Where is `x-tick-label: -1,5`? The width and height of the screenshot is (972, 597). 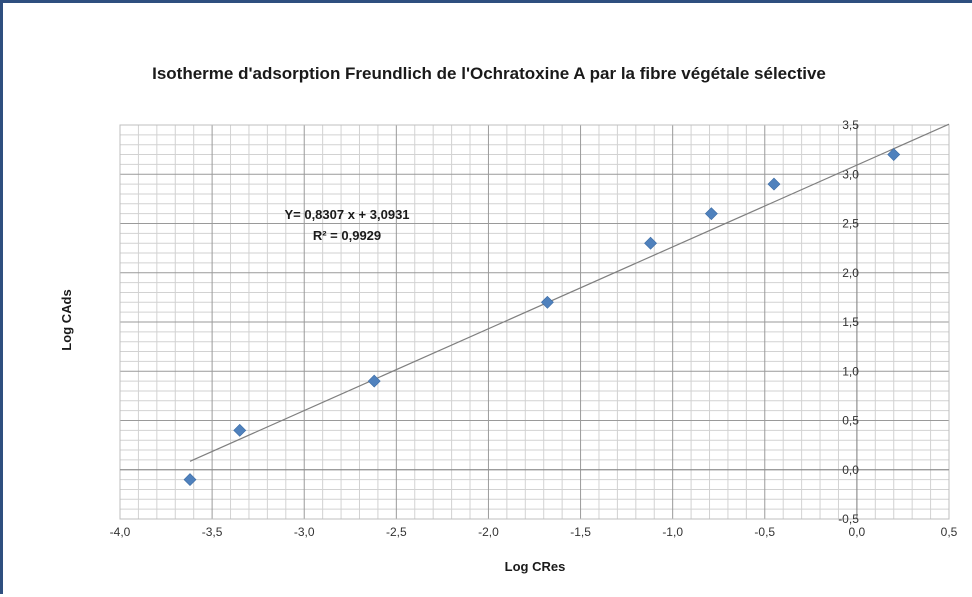 x-tick-label: -1,5 is located at coordinates (580, 532).